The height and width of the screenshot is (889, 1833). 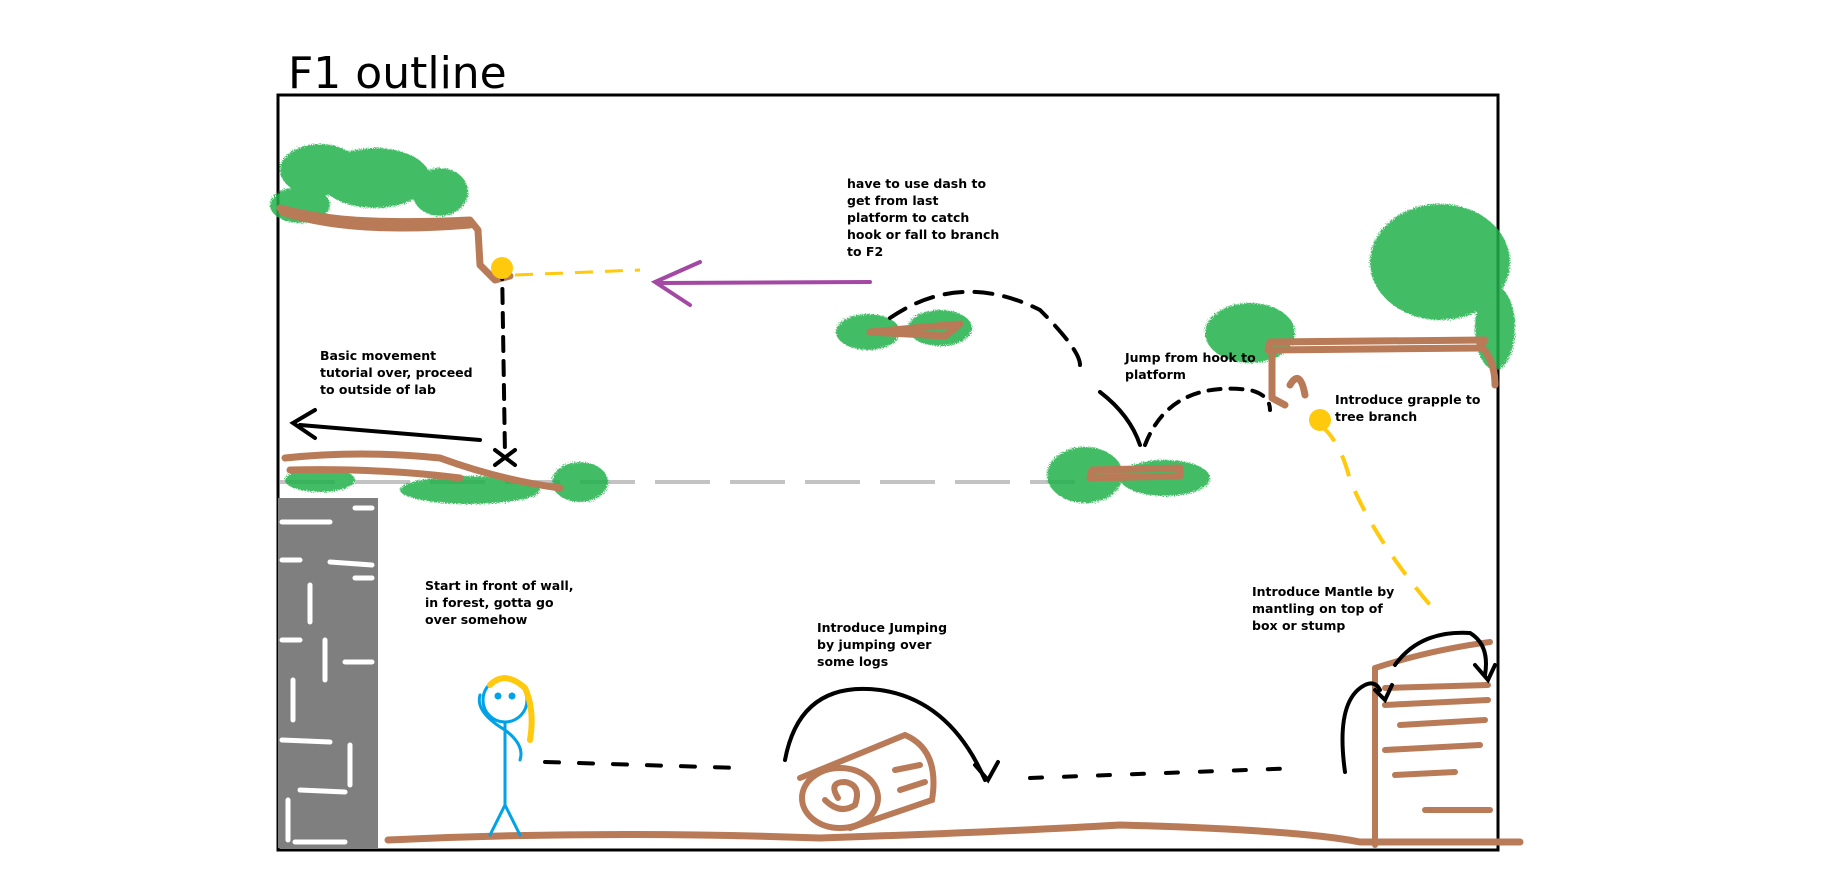 I want to click on walk-to-box-path, so click(x=1165, y=773).